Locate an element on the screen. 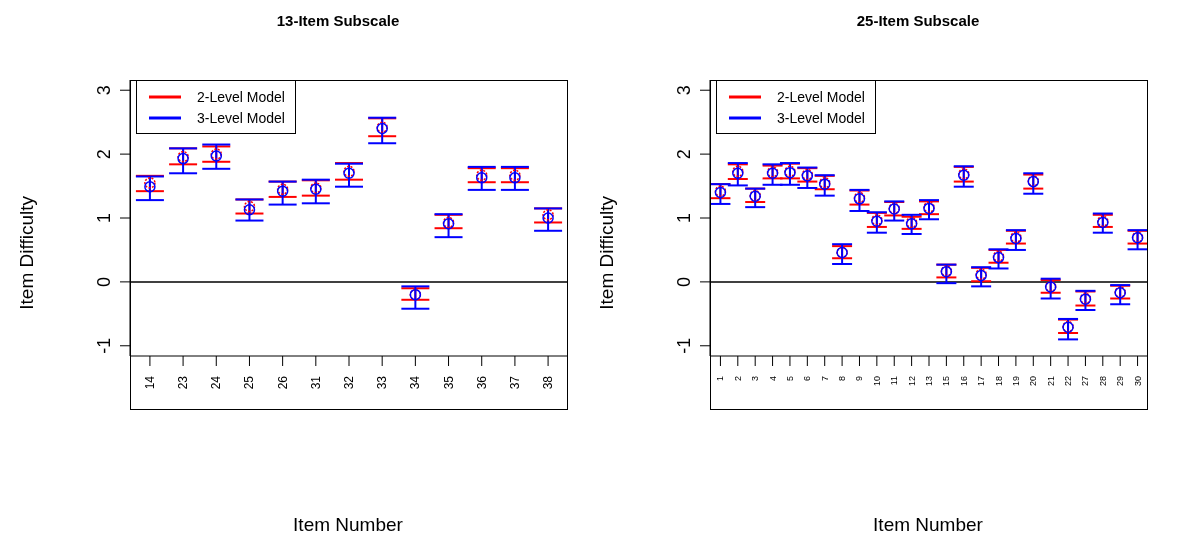 The width and height of the screenshot is (1186, 546). x-tick-label: 15 is located at coordinates (946, 381).